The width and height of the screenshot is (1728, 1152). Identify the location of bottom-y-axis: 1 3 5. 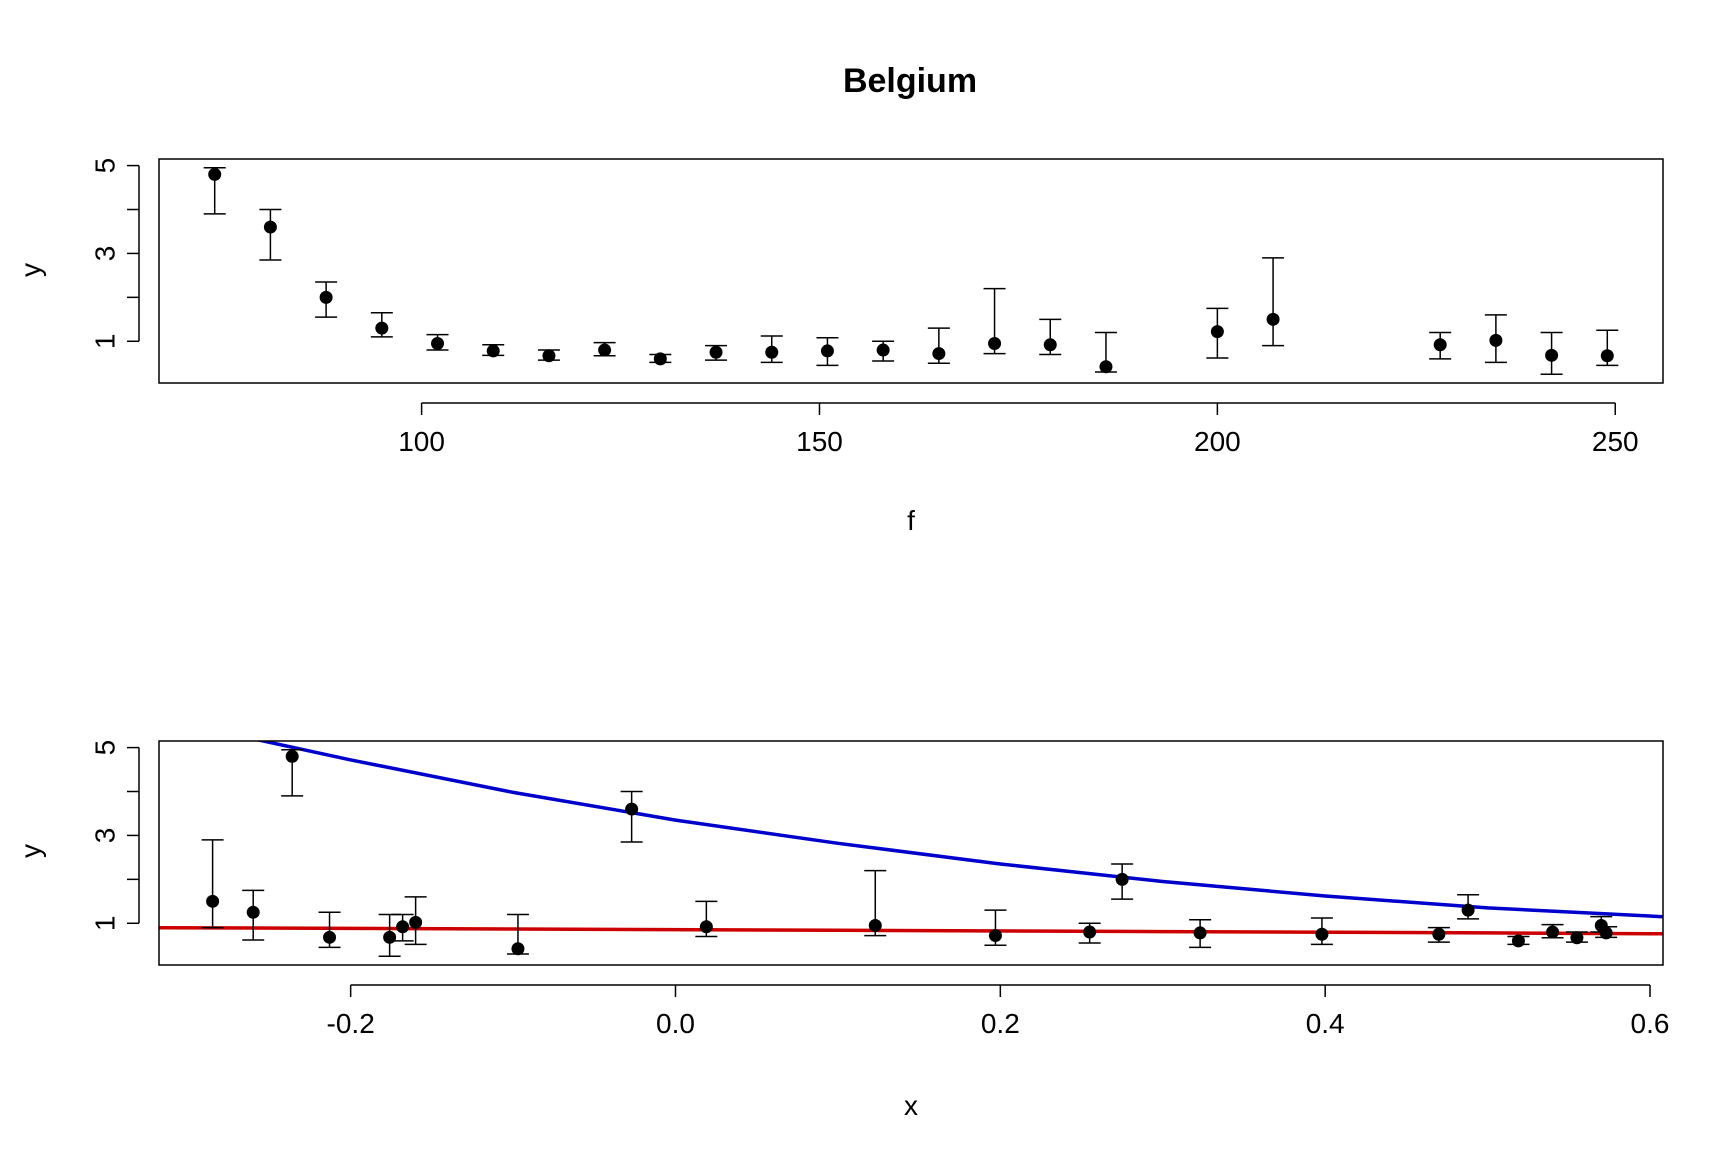
(115, 835).